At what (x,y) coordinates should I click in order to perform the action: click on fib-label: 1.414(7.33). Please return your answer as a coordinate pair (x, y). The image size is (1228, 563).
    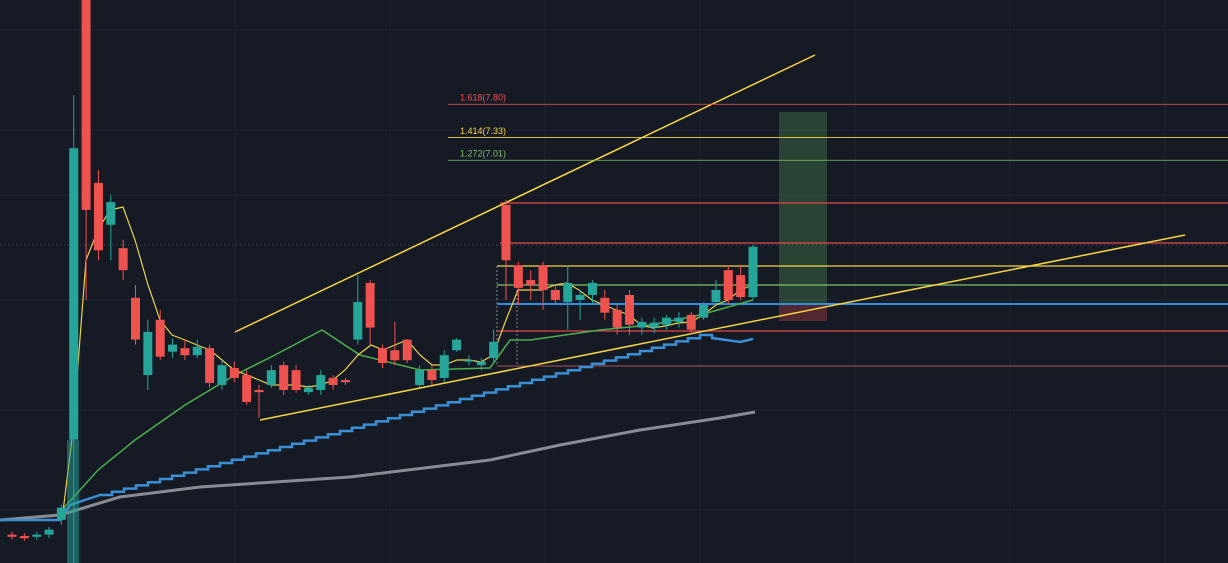
    Looking at the image, I should click on (483, 131).